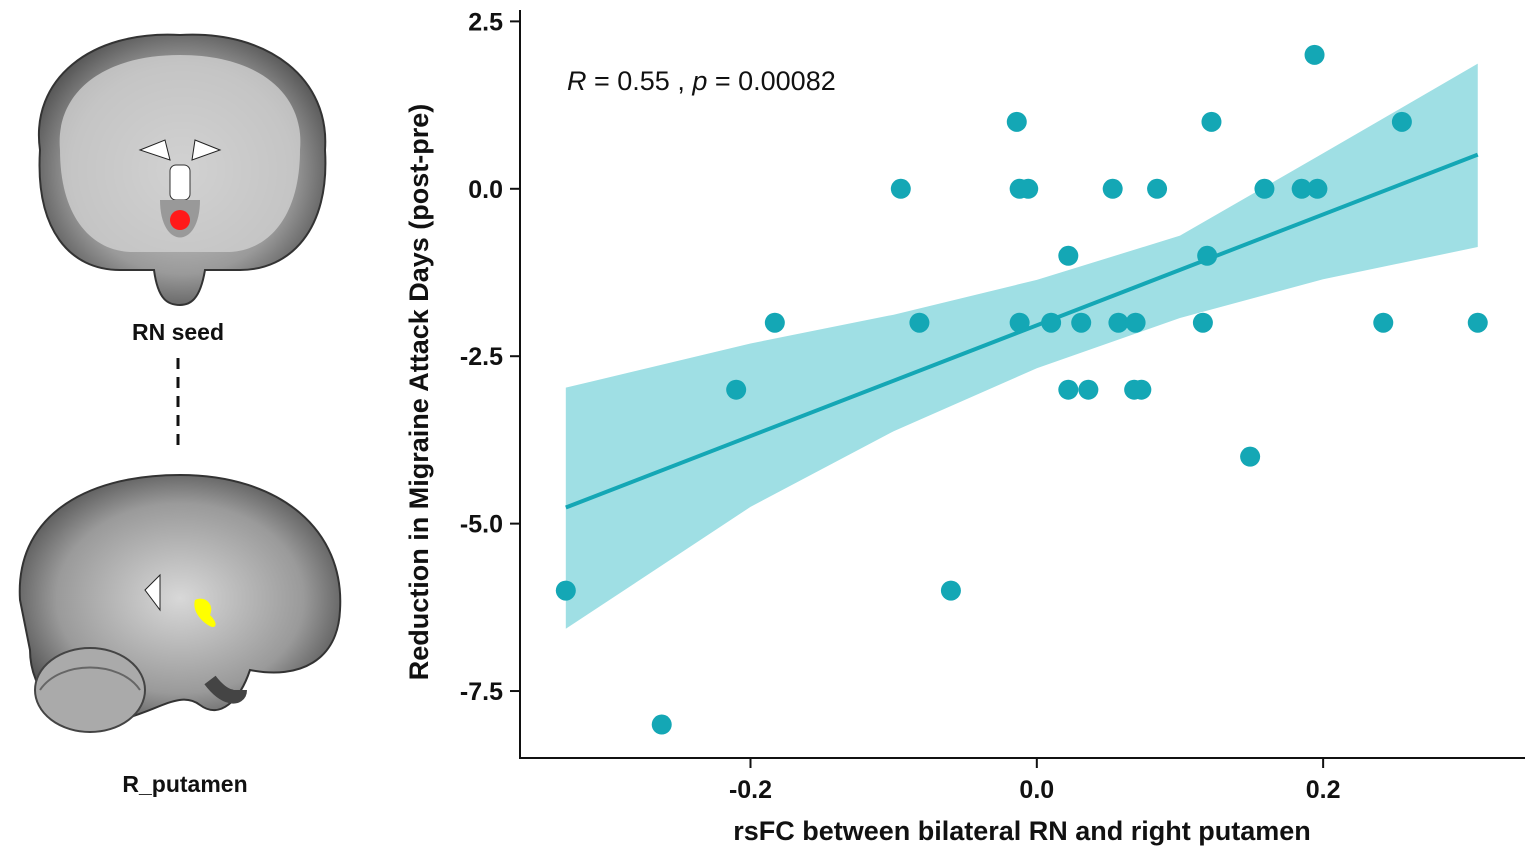 The height and width of the screenshot is (865, 1535). What do you see at coordinates (1036, 790) in the screenshot?
I see `x-tick-label: 0.0` at bounding box center [1036, 790].